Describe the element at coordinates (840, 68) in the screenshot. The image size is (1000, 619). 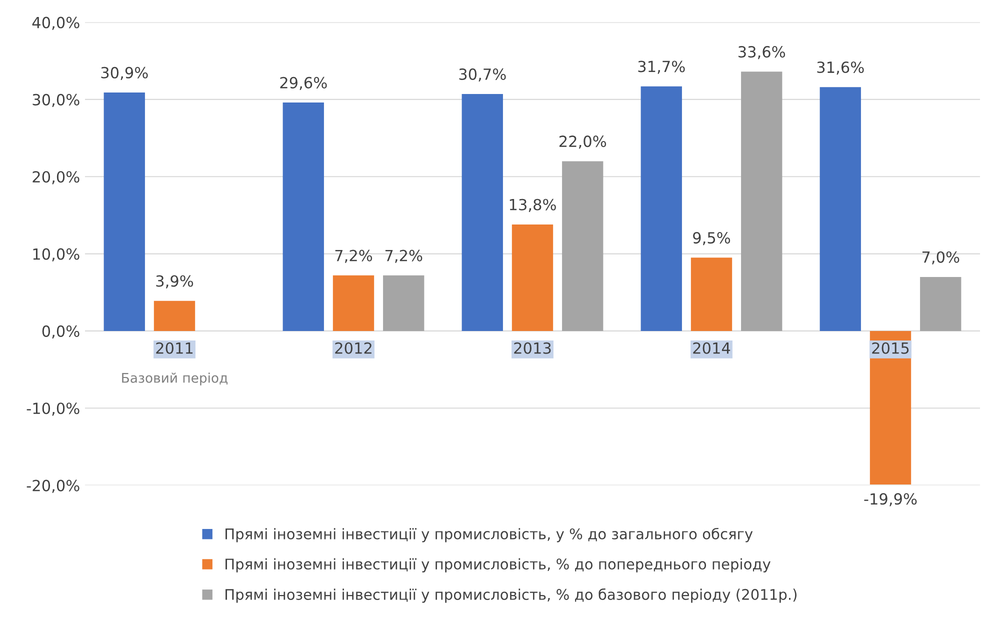
I see `data-label: 31,6%` at that location.